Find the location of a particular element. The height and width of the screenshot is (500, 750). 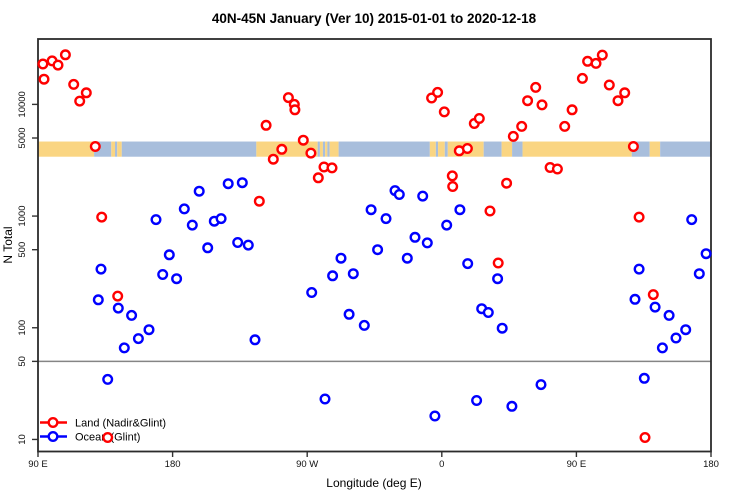

map-band is located at coordinates (374, 149).